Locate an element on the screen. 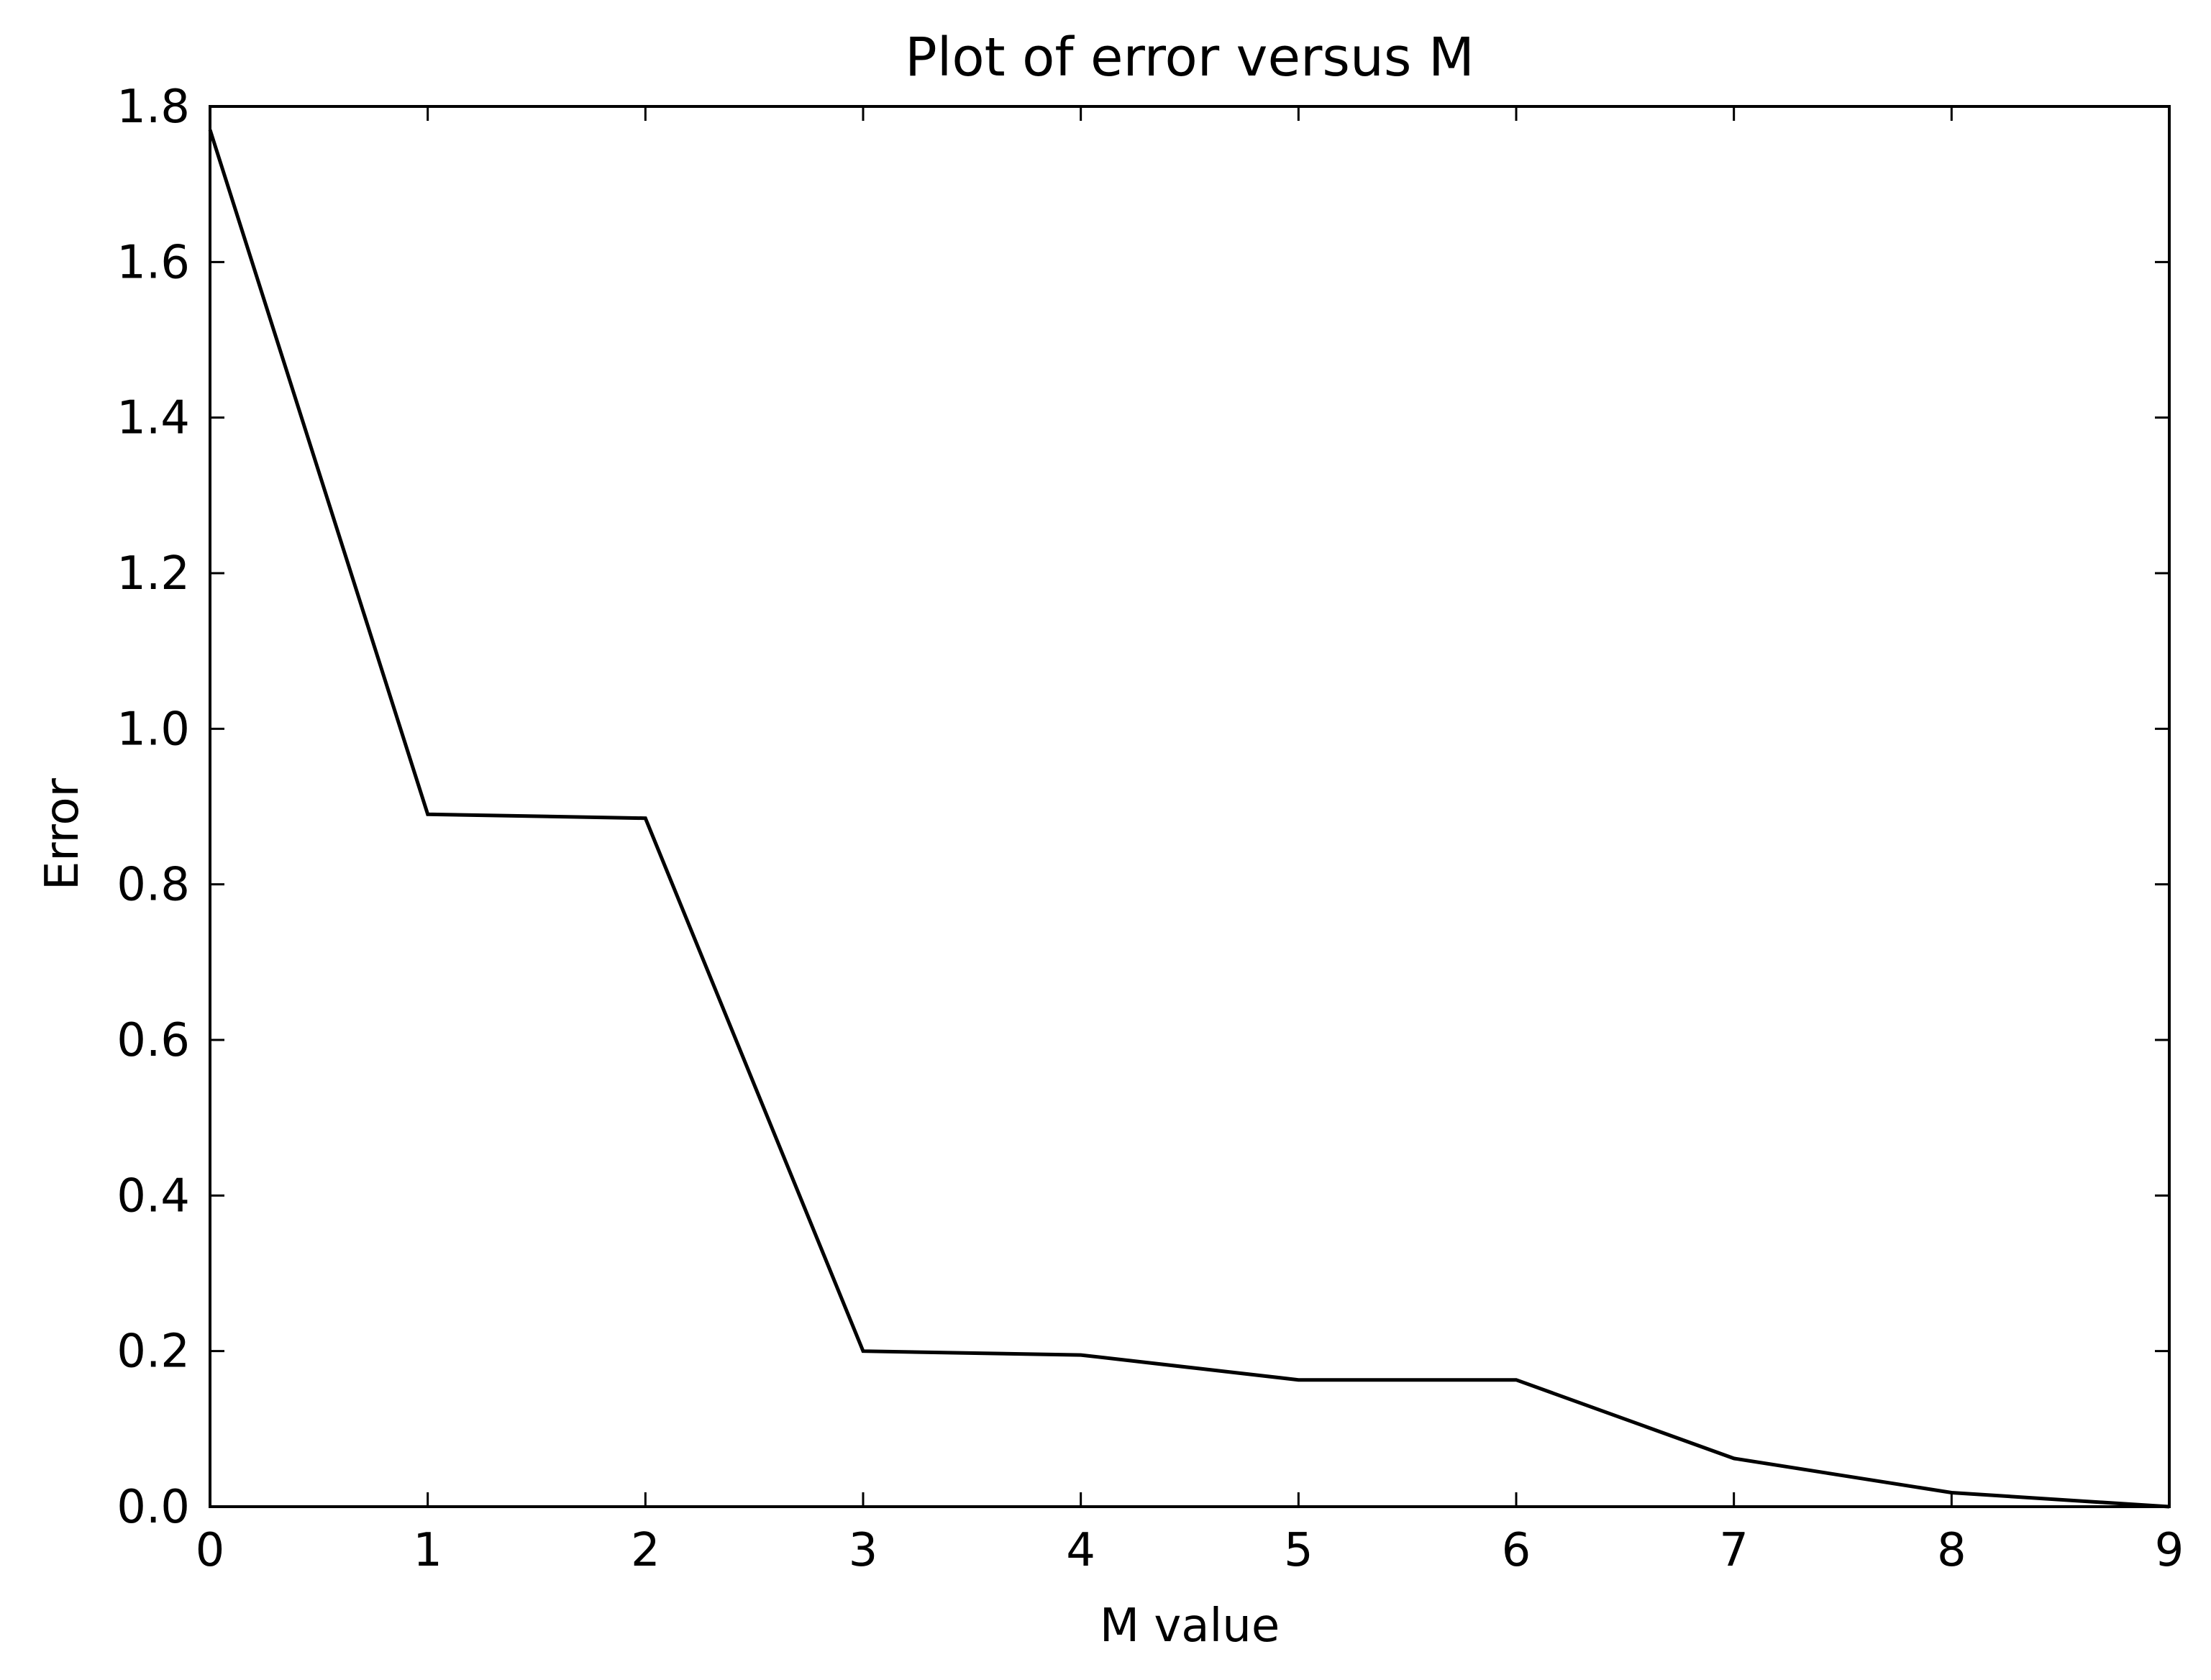 This screenshot has height=1680, width=2211. y-tick-label: 0.0 is located at coordinates (154, 1507).